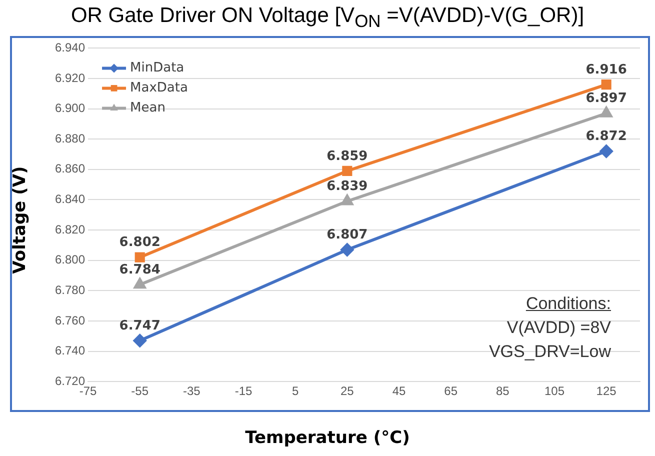  Describe the element at coordinates (70, 199) in the screenshot. I see `y-tick-label: 6.840` at that location.